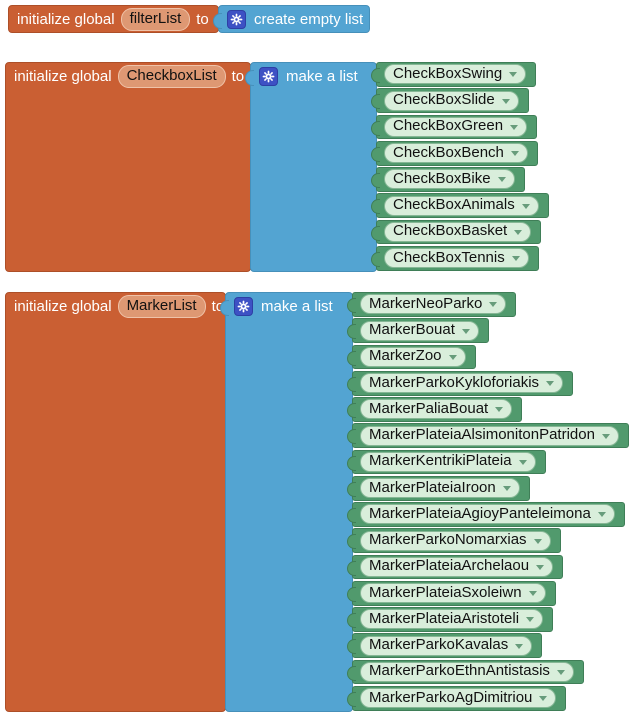 Image resolution: width=631 pixels, height=718 pixels. I want to click on create-empty-list-block: create empty list, so click(291, 19).